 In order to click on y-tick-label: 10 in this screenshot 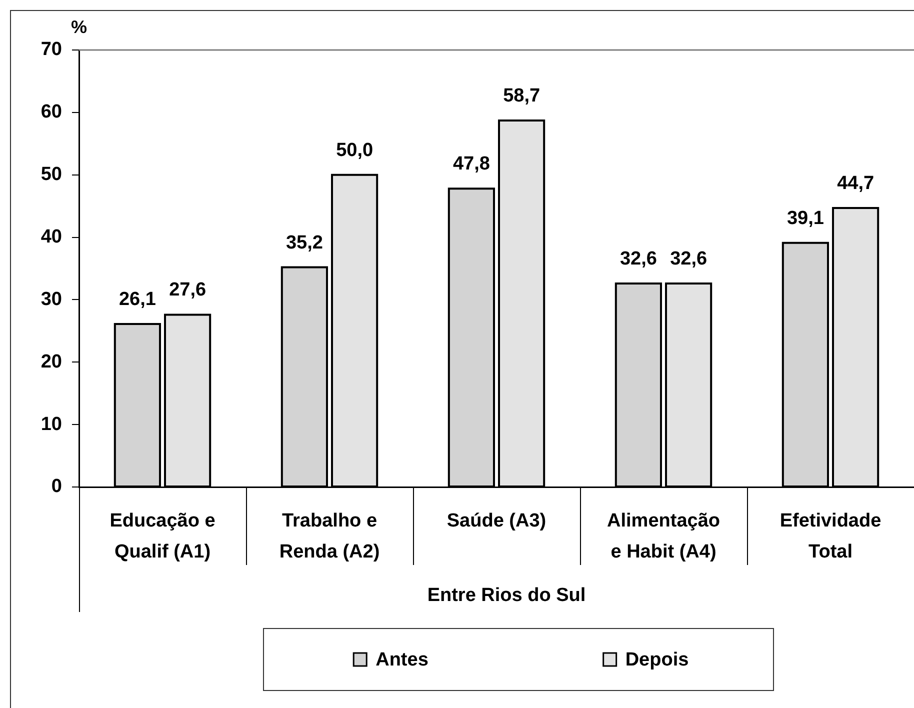, I will do `click(51, 424)`.